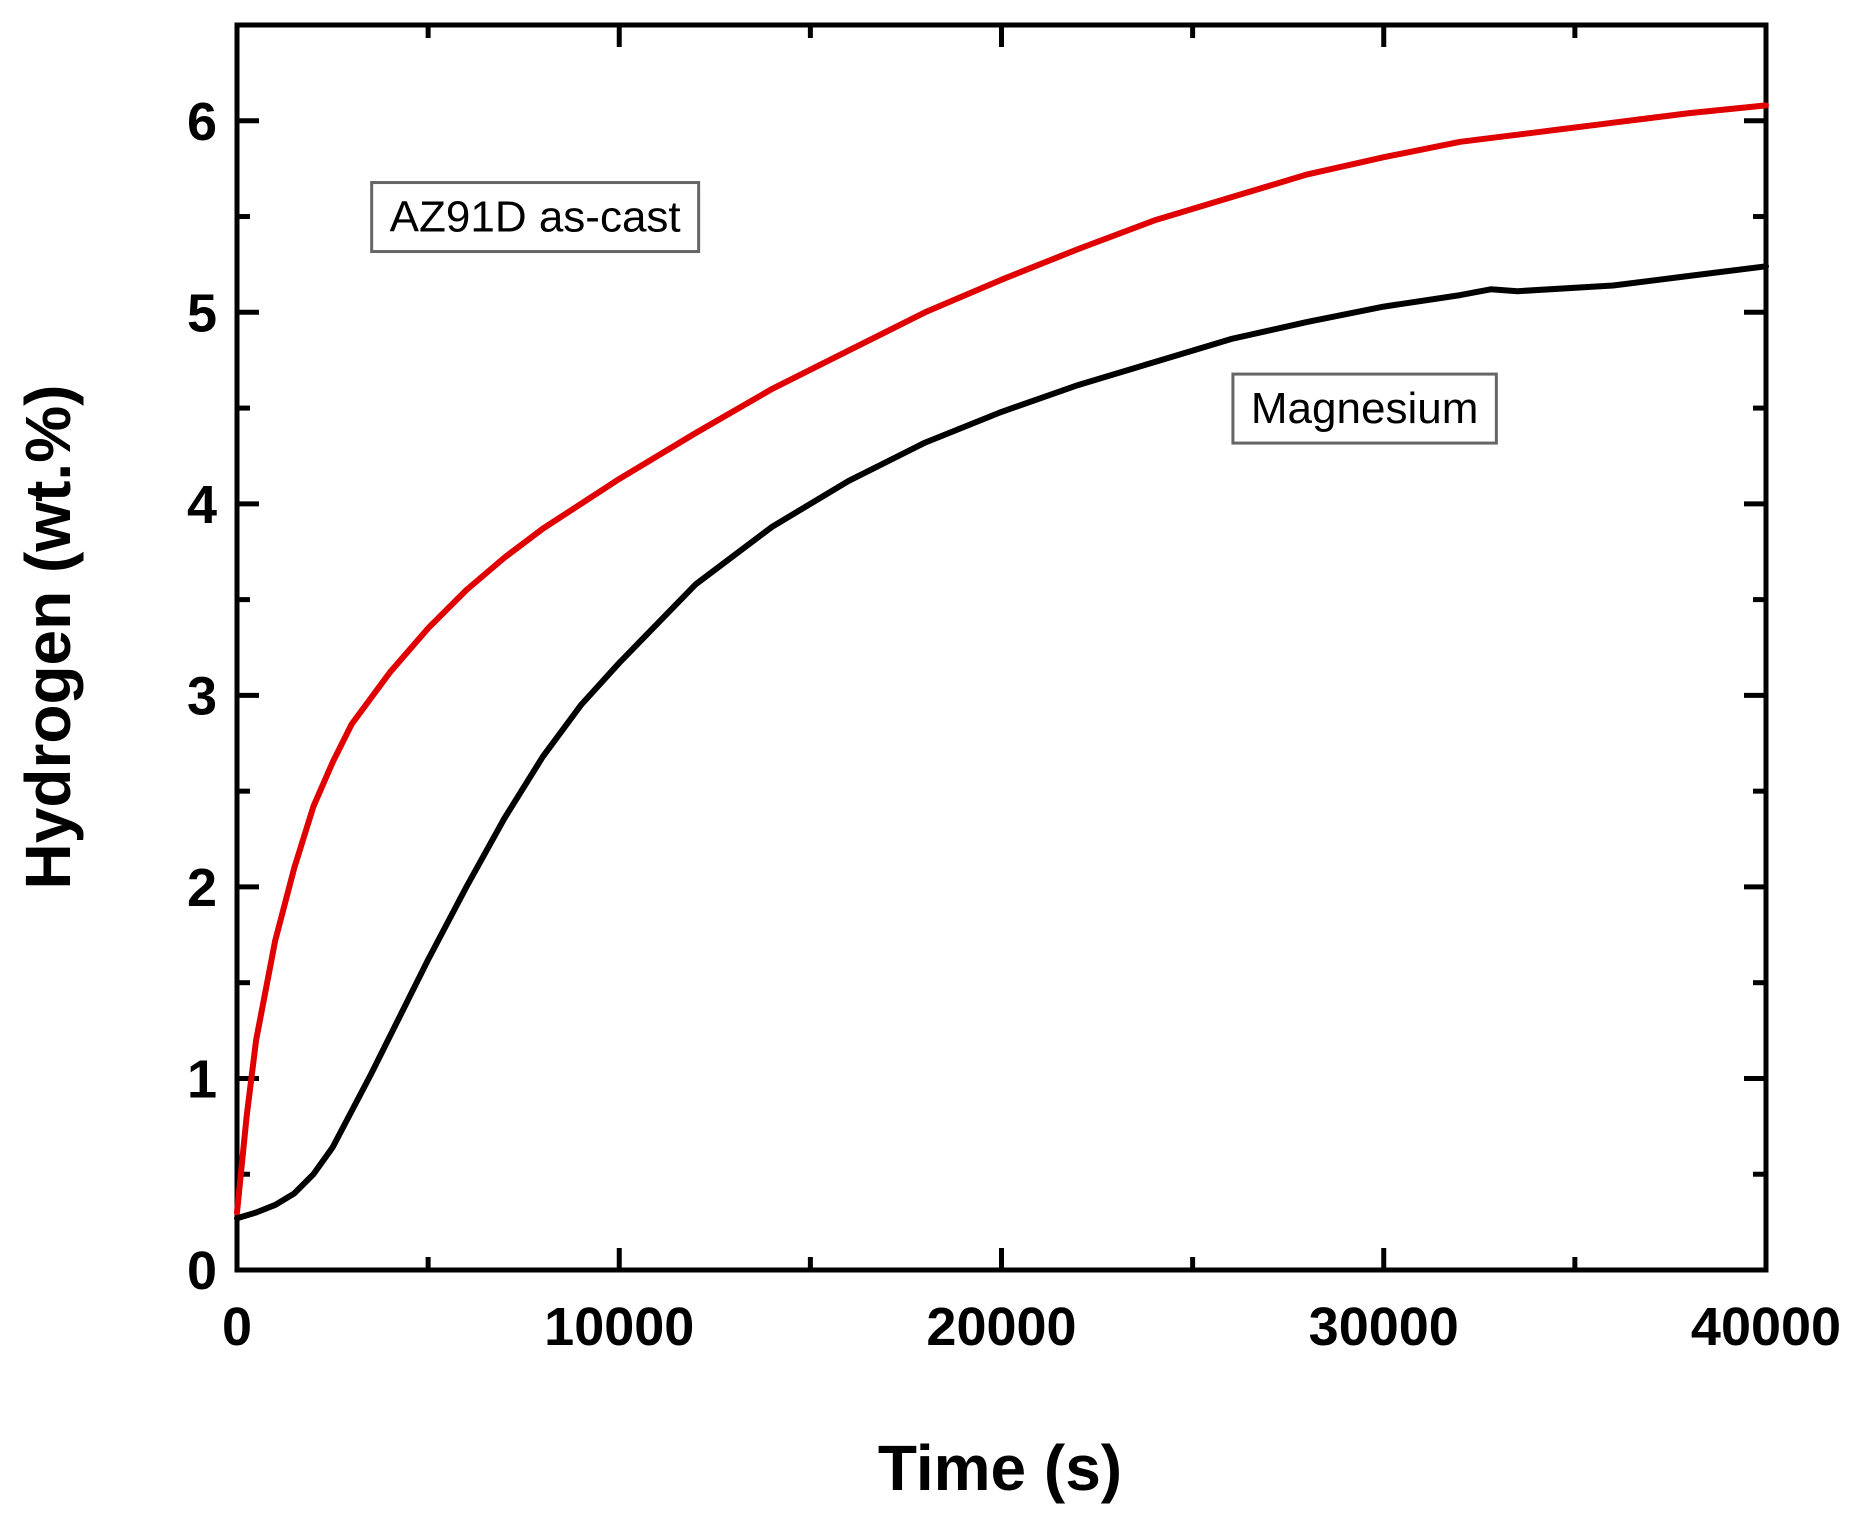 The image size is (1861, 1517). What do you see at coordinates (202, 313) in the screenshot?
I see `y-tick-label: 5` at bounding box center [202, 313].